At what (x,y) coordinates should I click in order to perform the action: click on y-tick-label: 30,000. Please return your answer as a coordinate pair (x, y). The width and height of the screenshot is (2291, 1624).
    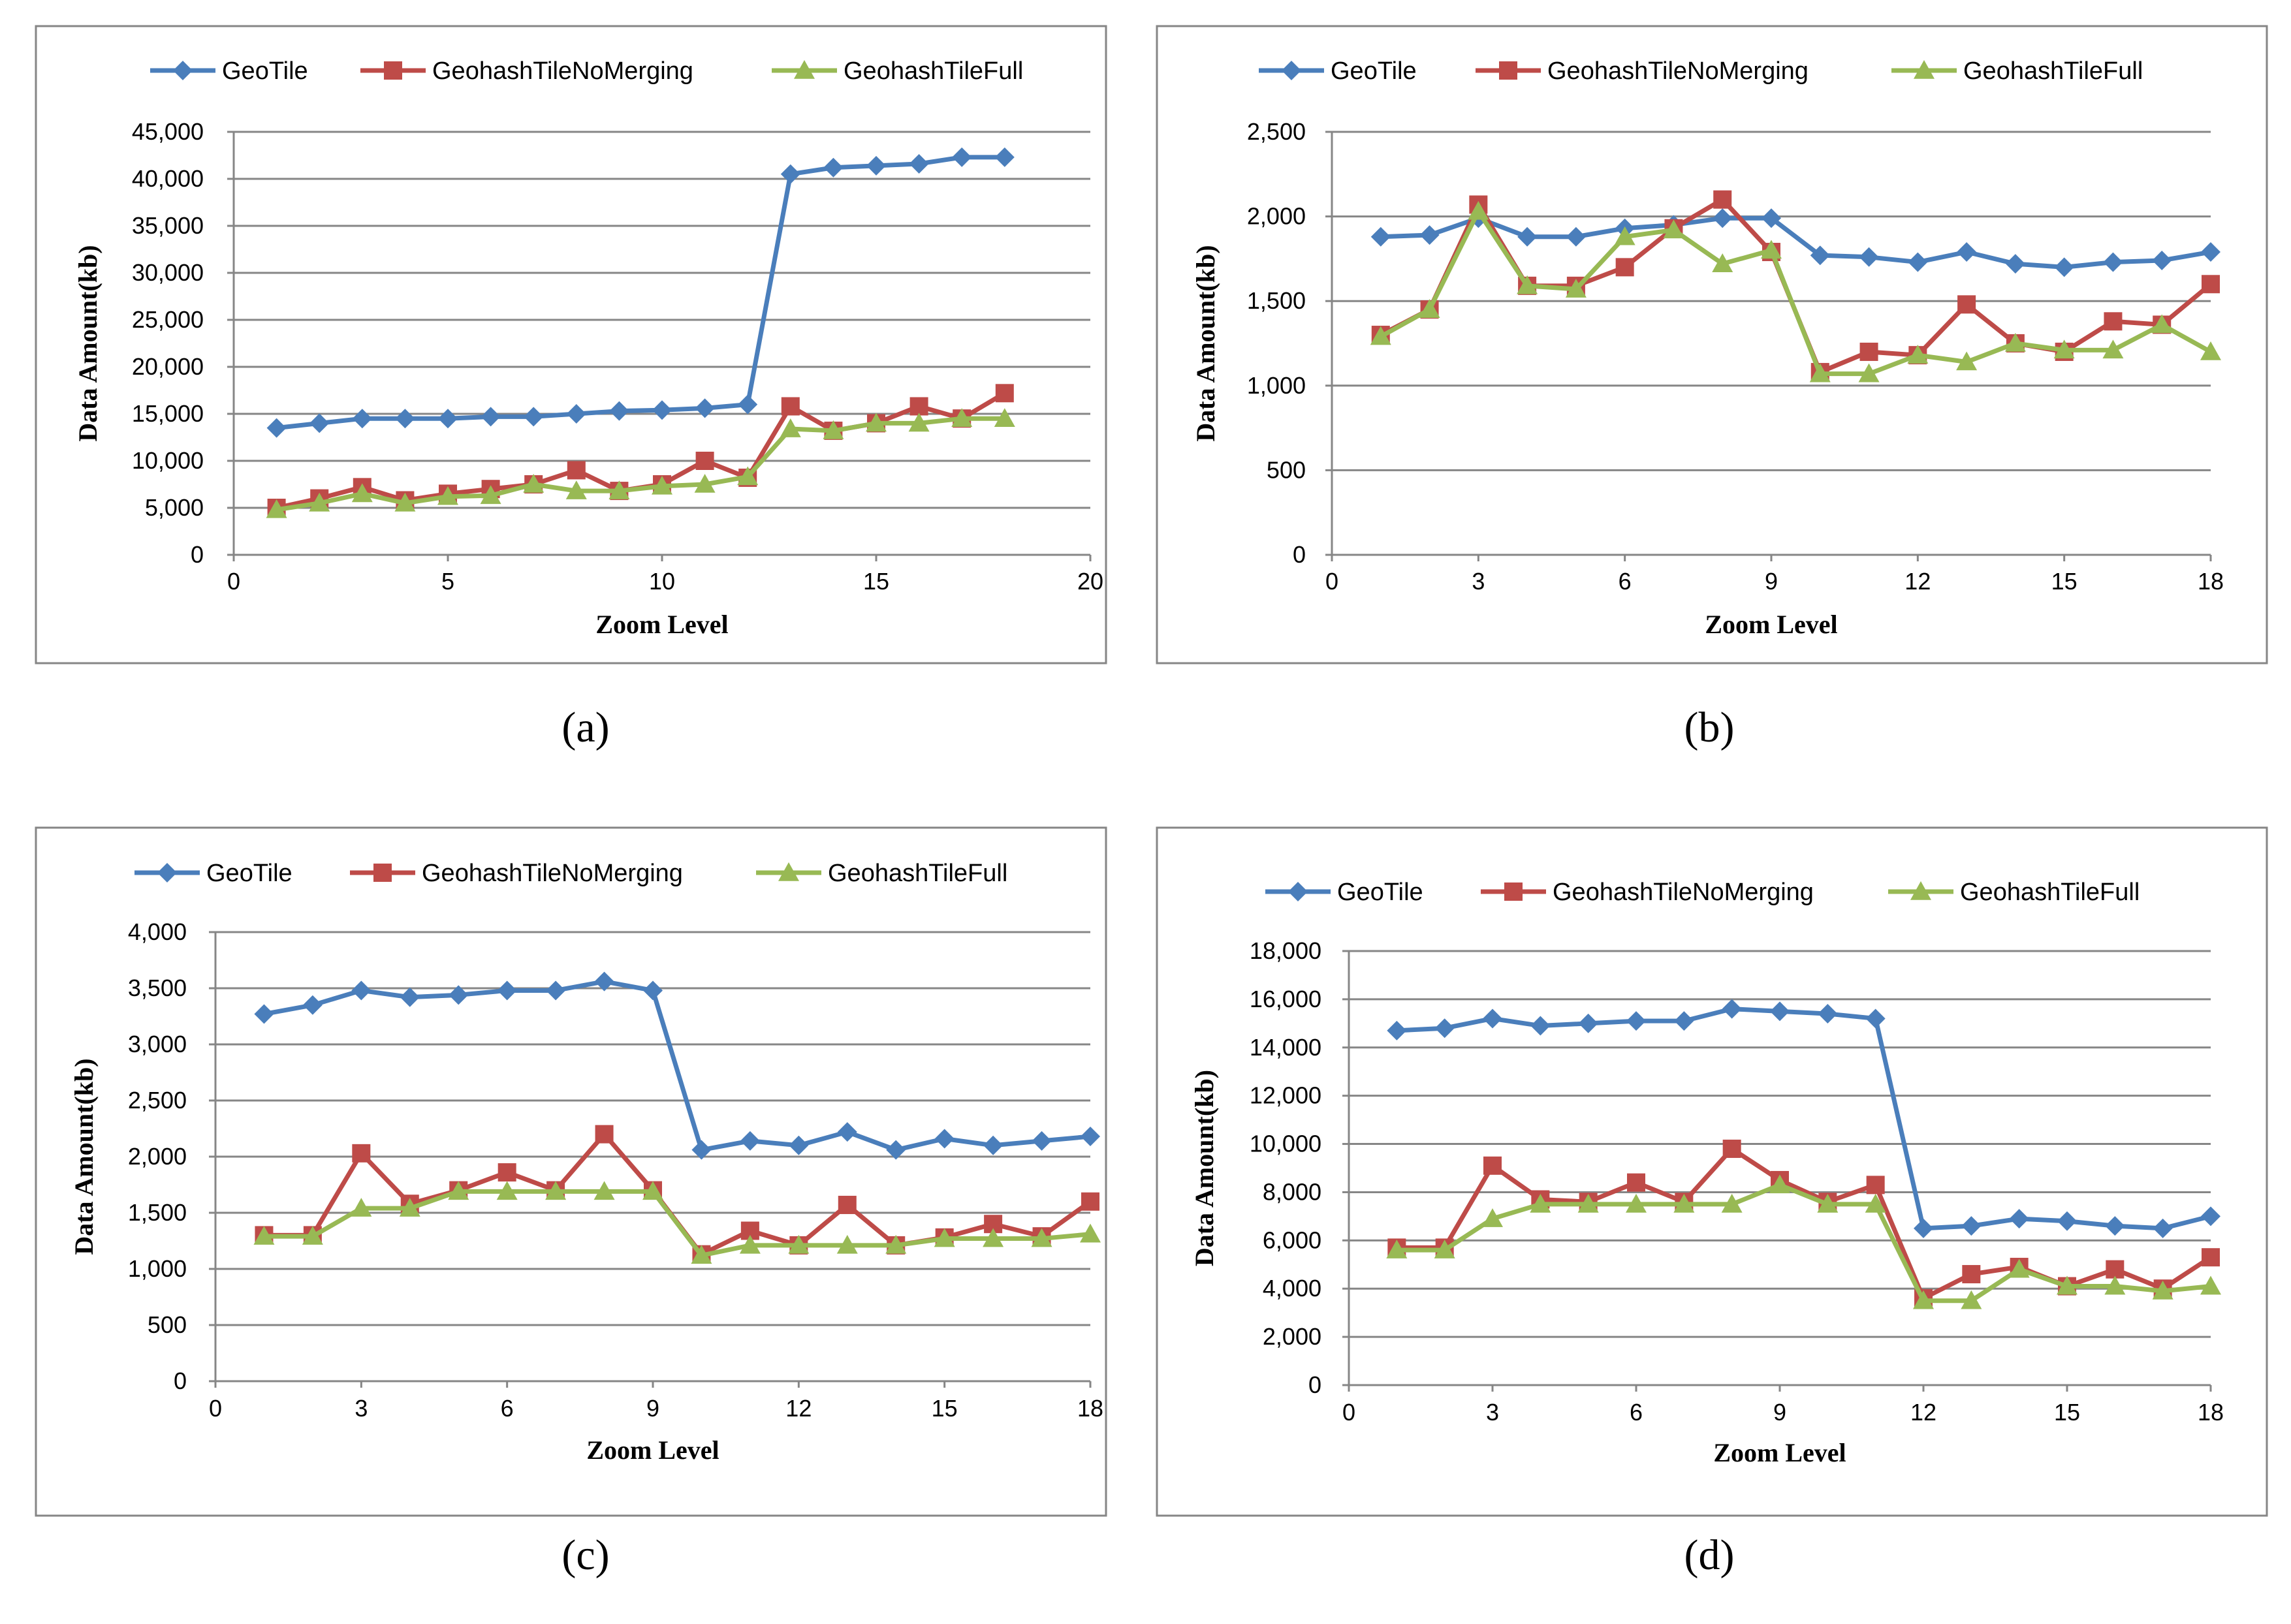
    Looking at the image, I should click on (168, 272).